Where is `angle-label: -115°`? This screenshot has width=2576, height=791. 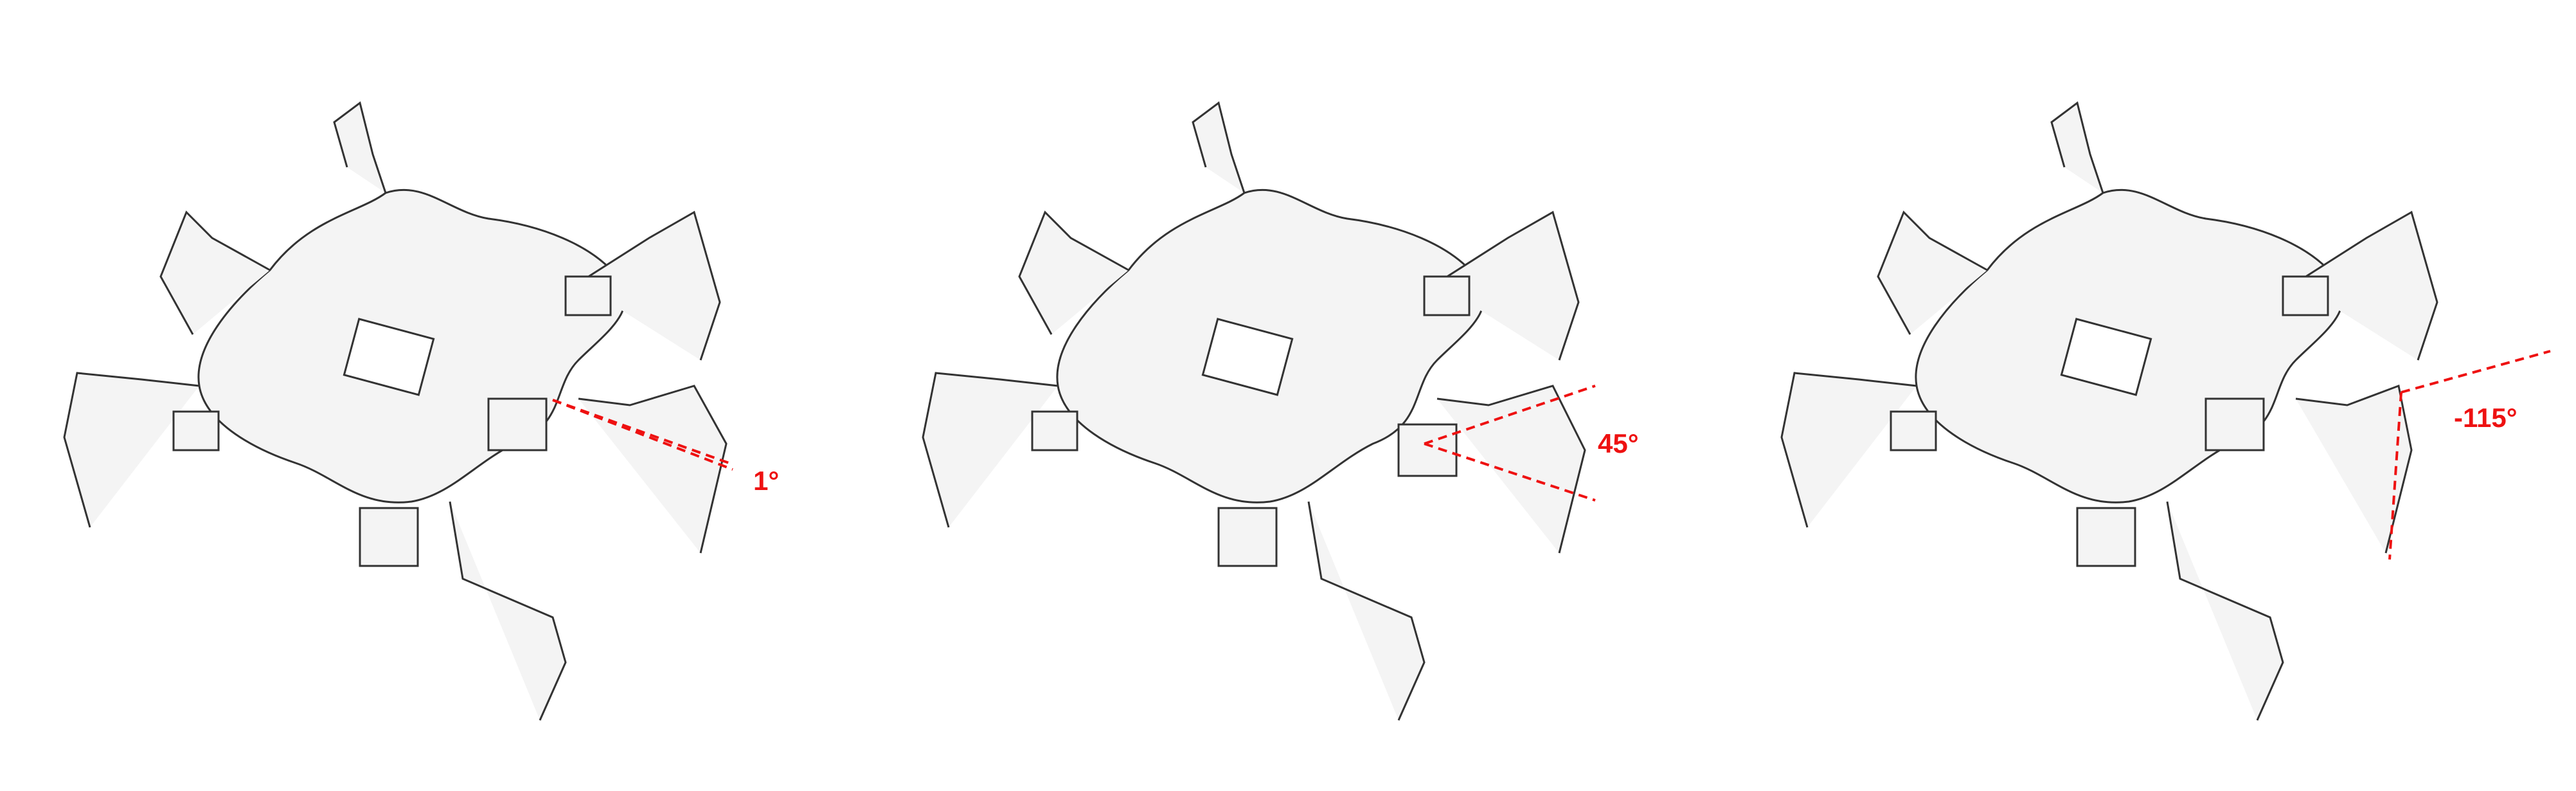 angle-label: -115° is located at coordinates (2486, 418).